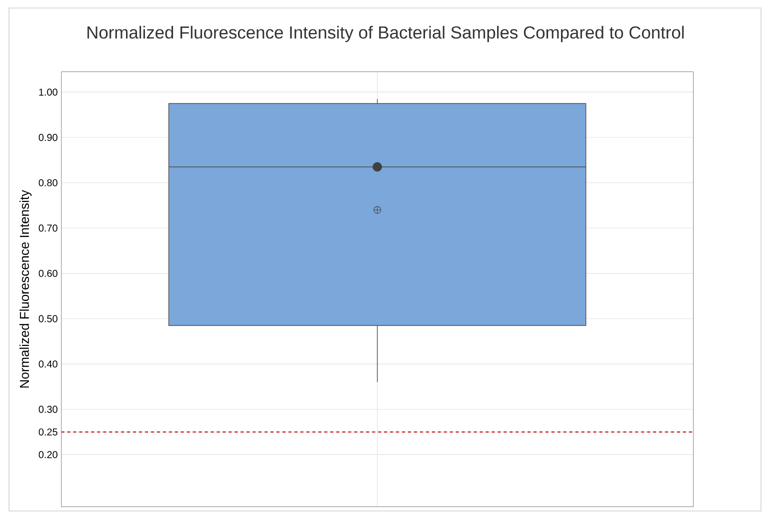 The height and width of the screenshot is (519, 771). Describe the element at coordinates (48, 137) in the screenshot. I see `y-tick-label: 0.90` at that location.